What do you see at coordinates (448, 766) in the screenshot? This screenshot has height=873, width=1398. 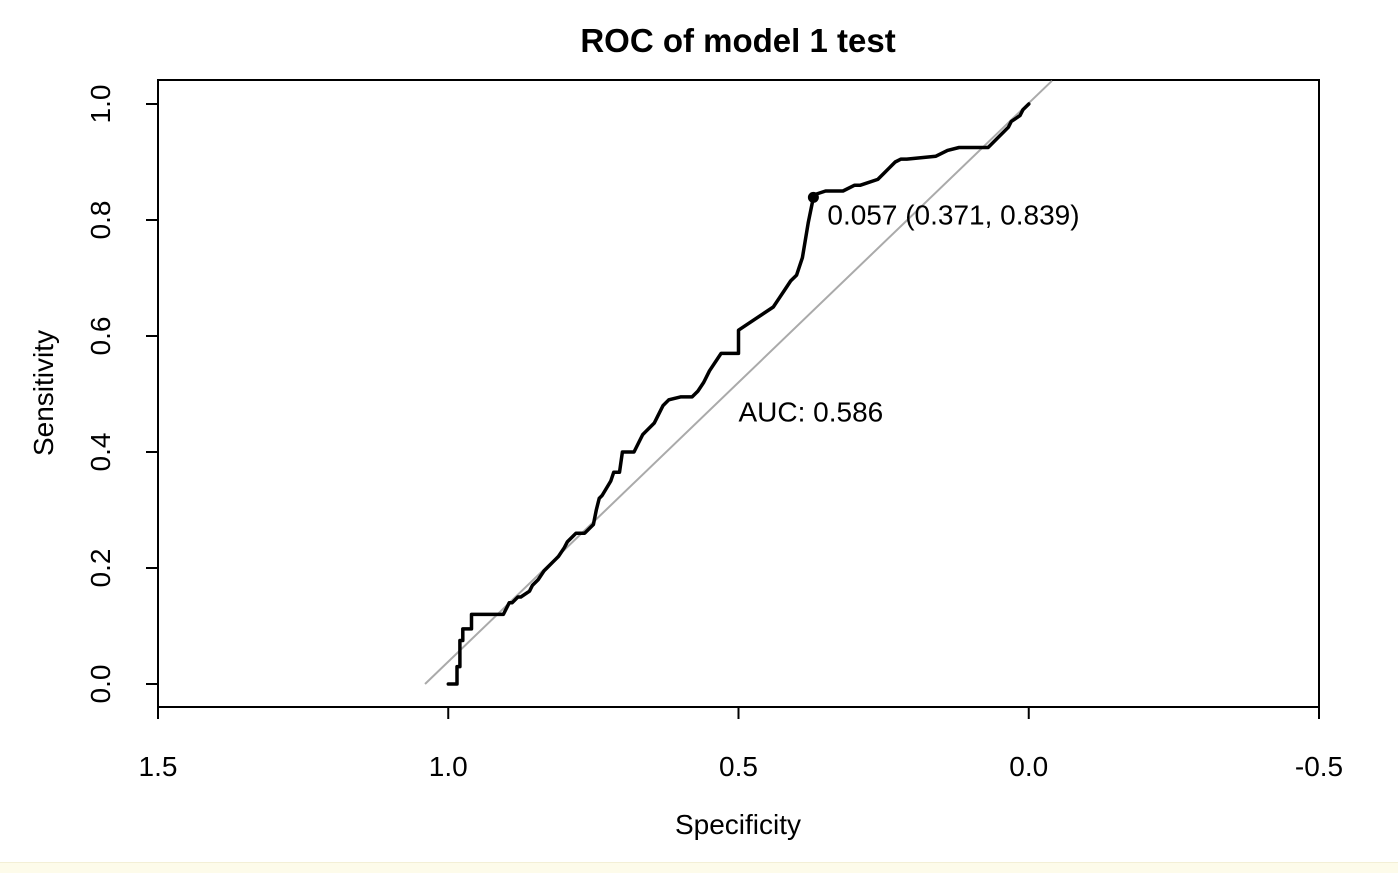 I see `x-tick-label: 1.0` at bounding box center [448, 766].